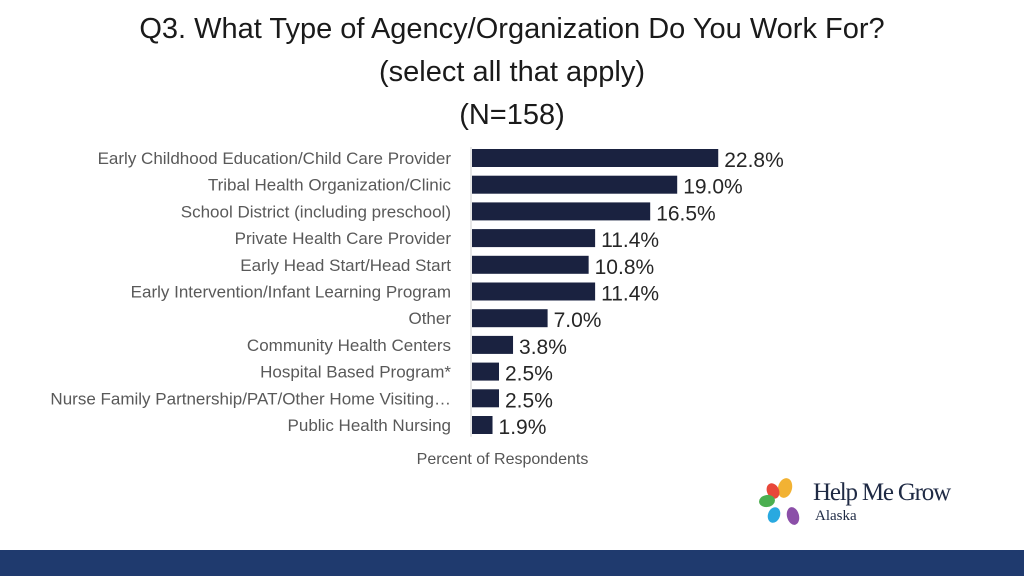 This screenshot has width=1024, height=576. Describe the element at coordinates (343, 238) in the screenshot. I see `category-label: Private Health Care Provider` at that location.